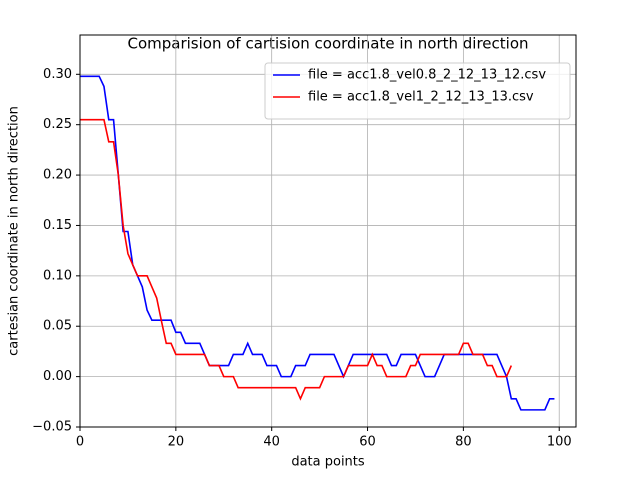 The image size is (640, 480). What do you see at coordinates (57, 124) in the screenshot?
I see `y-tick-label: 0.25` at bounding box center [57, 124].